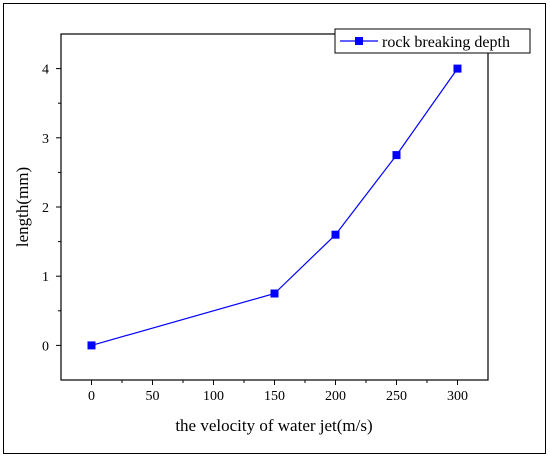 The width and height of the screenshot is (550, 458). What do you see at coordinates (22, 207) in the screenshot?
I see `y-axis-label: length(mm)` at bounding box center [22, 207].